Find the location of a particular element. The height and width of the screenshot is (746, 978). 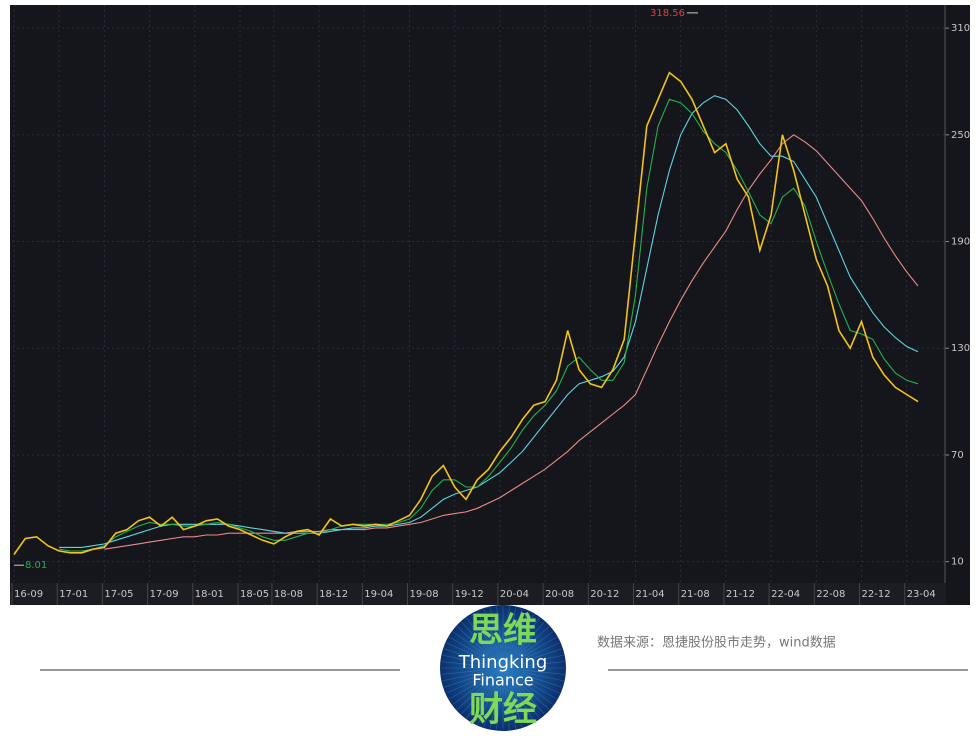

logo-text: 财经 is located at coordinates (503, 710).